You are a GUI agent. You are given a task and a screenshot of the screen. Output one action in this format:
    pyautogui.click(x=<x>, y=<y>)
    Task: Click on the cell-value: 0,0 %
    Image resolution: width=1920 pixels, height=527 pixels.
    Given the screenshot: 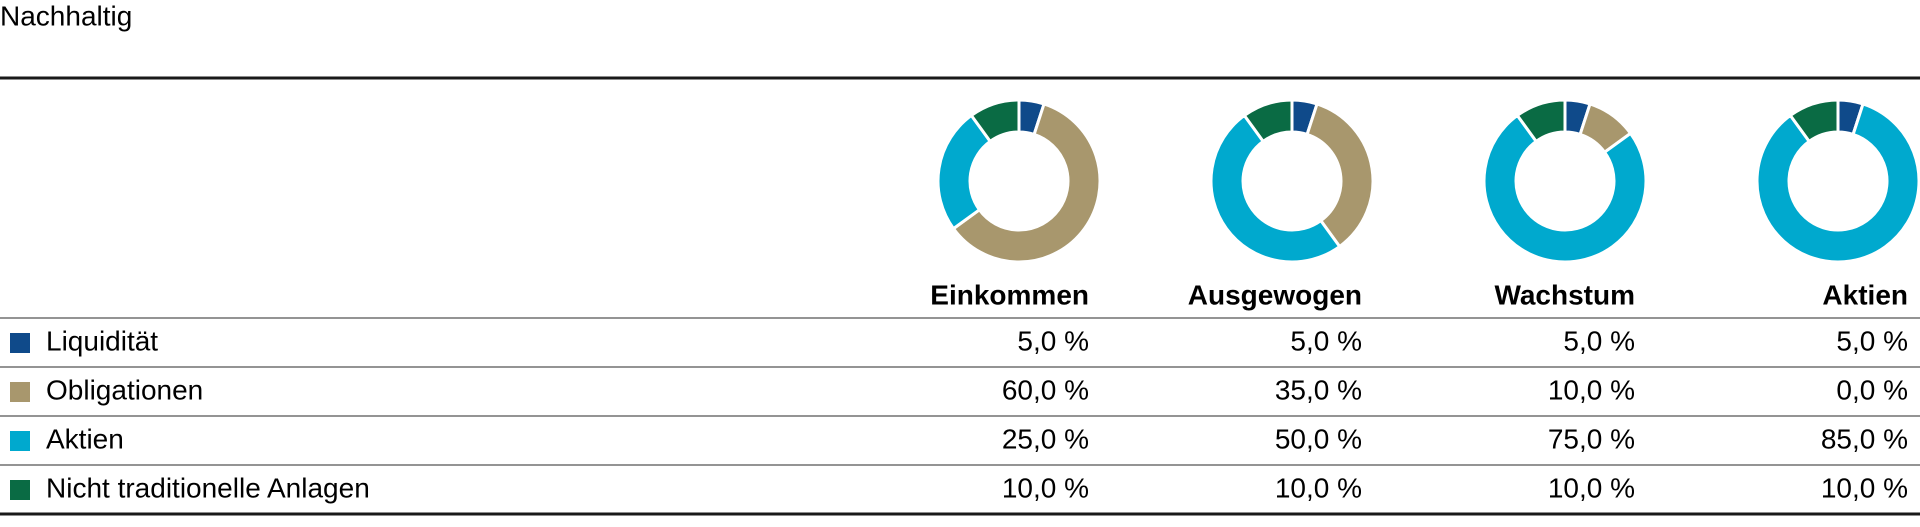 What is the action you would take?
    pyautogui.click(x=1872, y=389)
    